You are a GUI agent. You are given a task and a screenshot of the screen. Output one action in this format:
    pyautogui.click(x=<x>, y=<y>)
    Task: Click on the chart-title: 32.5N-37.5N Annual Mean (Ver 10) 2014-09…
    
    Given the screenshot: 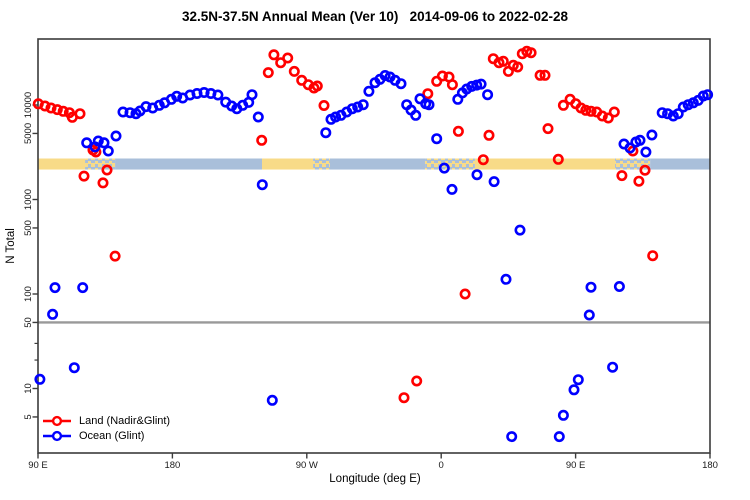 What is the action you would take?
    pyautogui.click(x=375, y=16)
    